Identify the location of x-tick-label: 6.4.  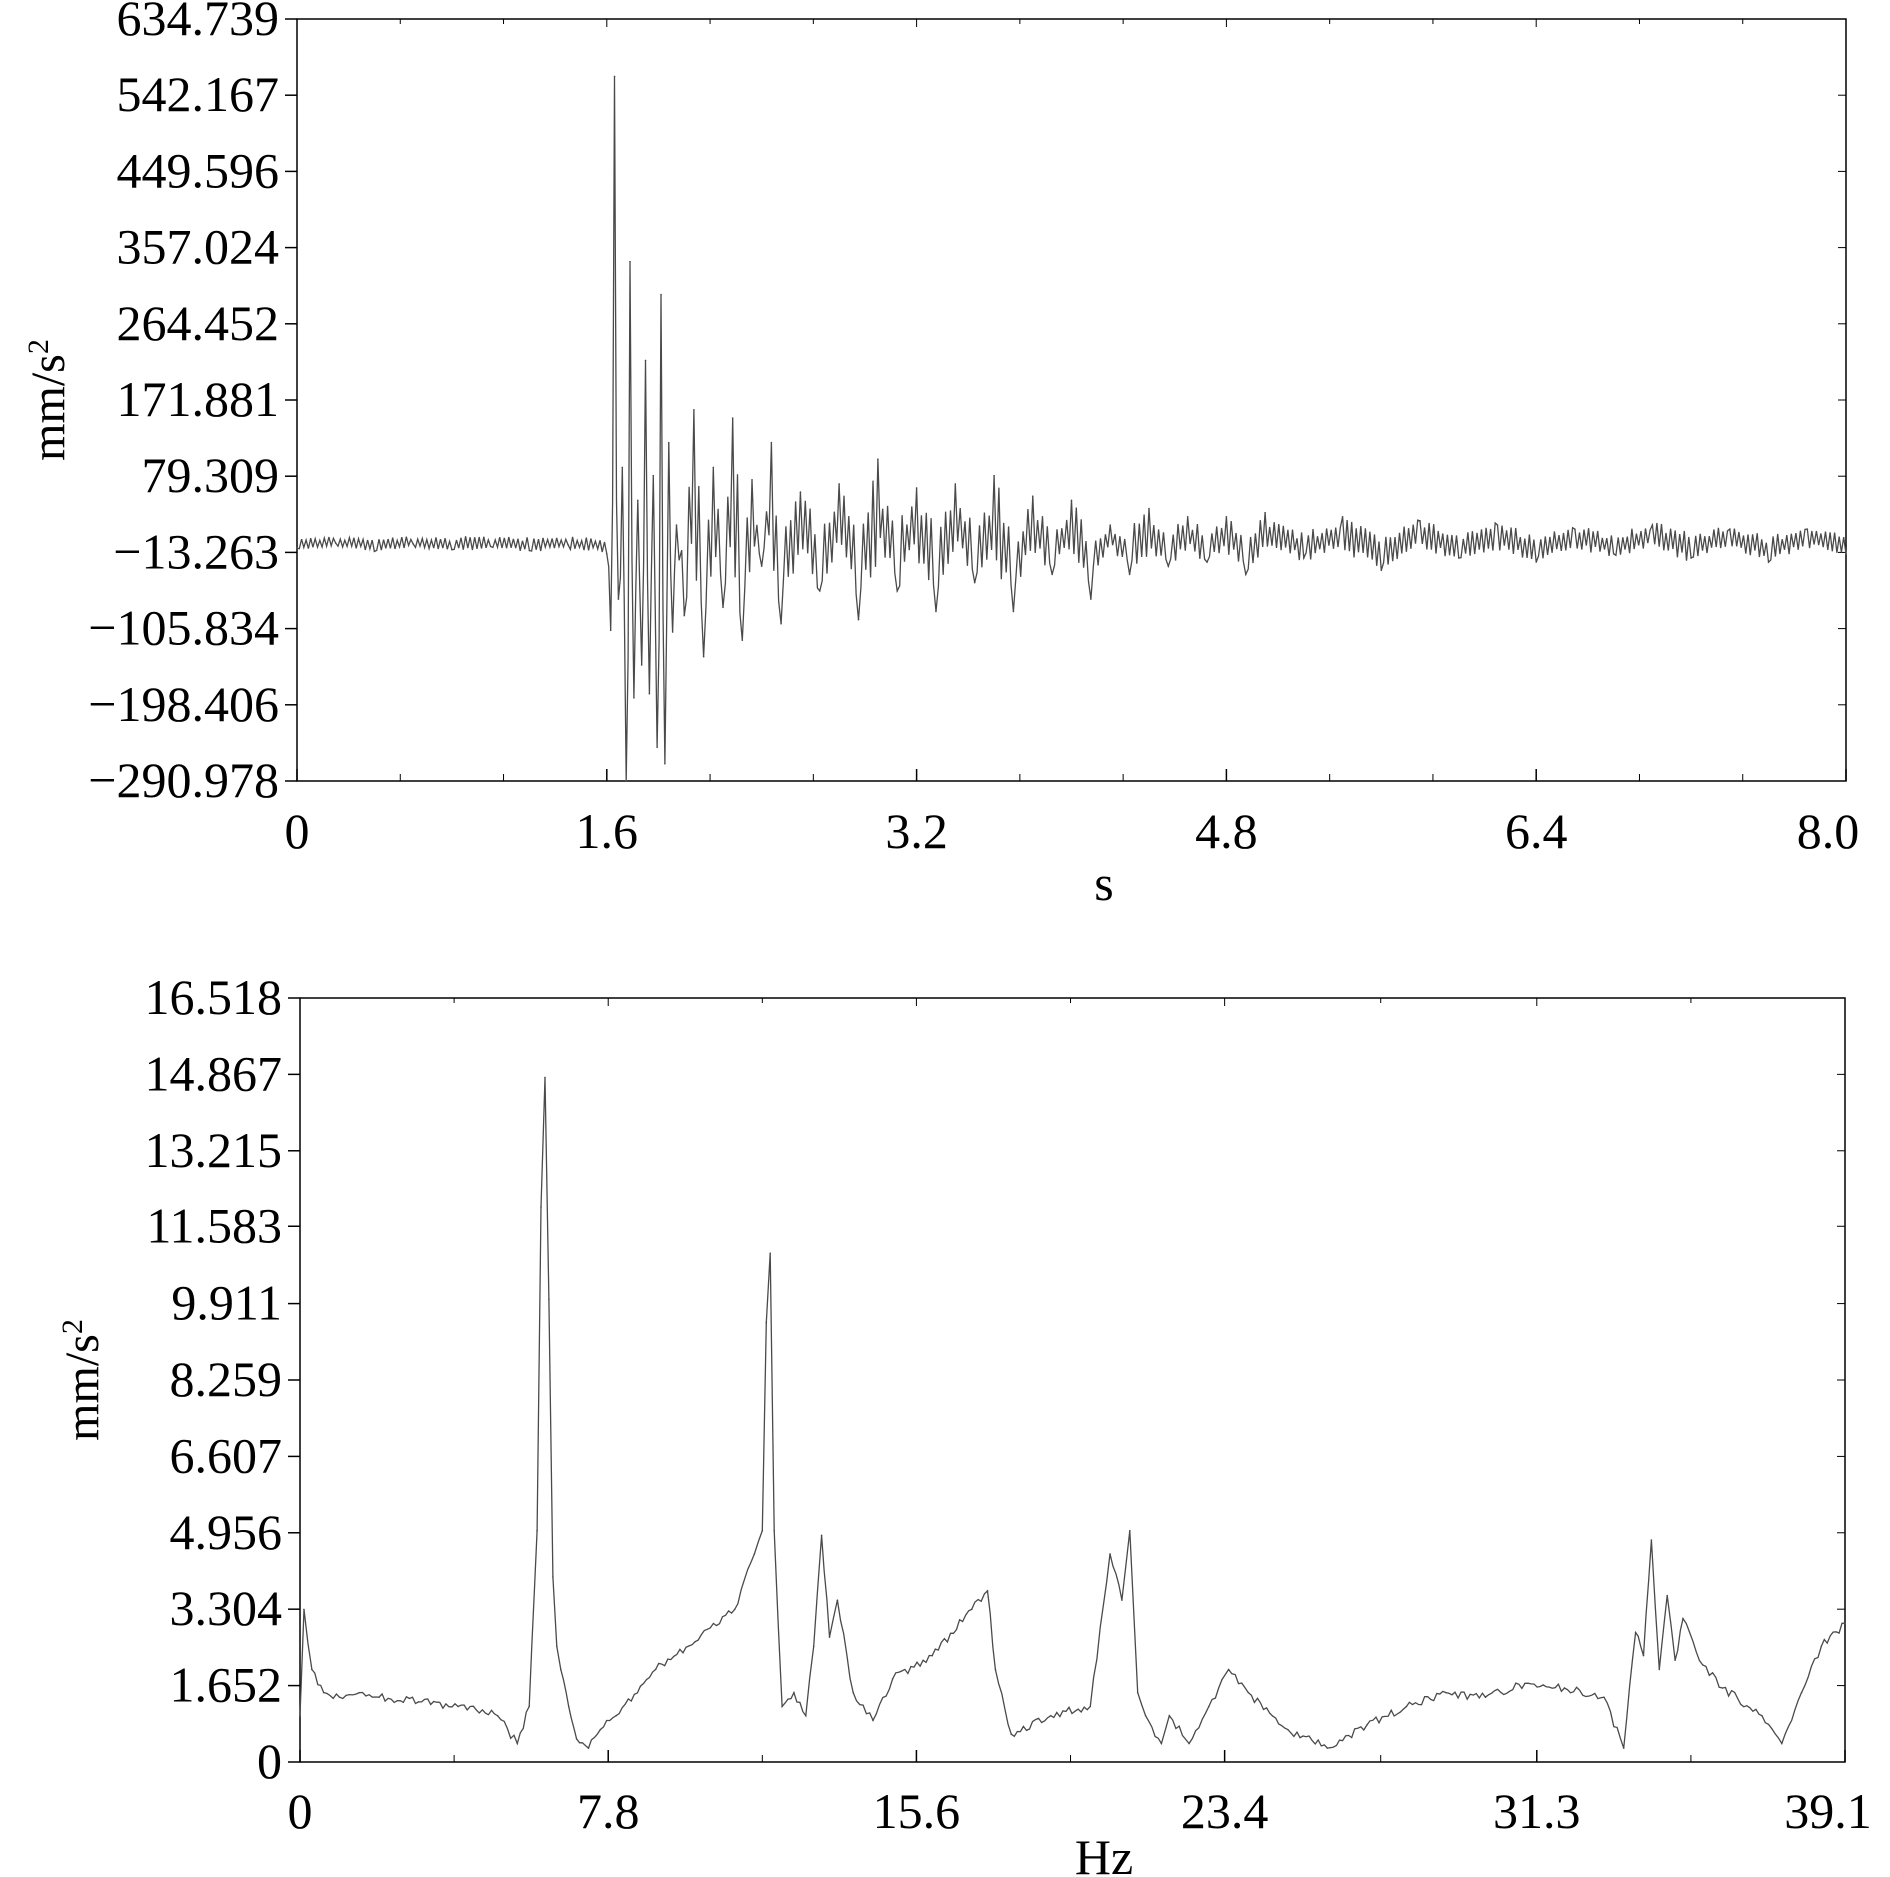
(1536, 831).